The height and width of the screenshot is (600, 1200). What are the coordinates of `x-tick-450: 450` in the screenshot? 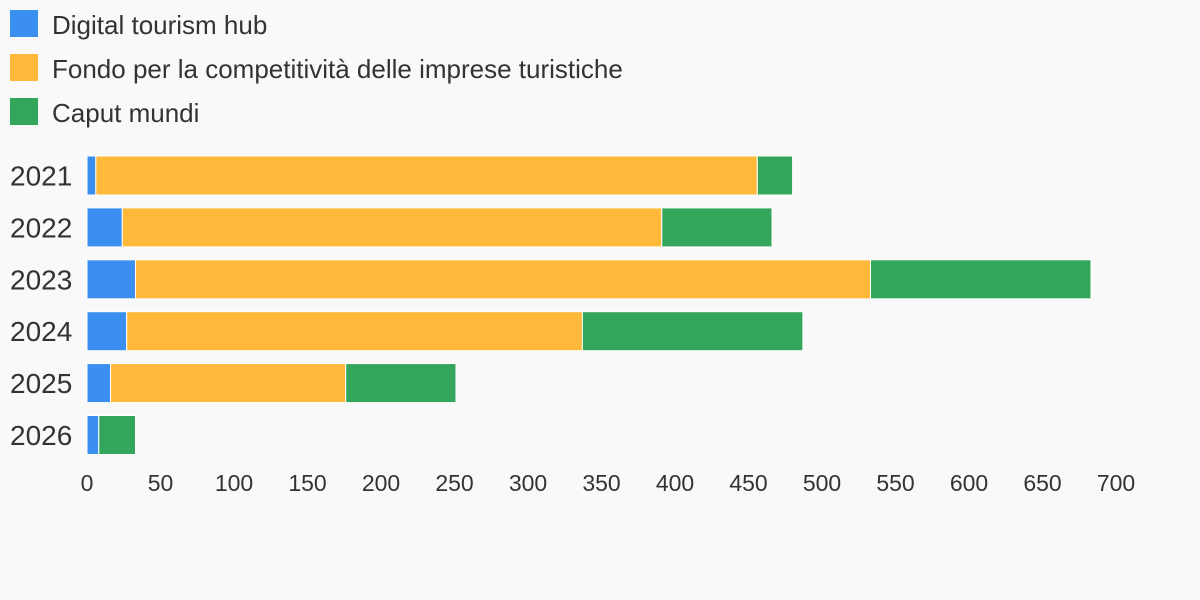 It's located at (748, 483).